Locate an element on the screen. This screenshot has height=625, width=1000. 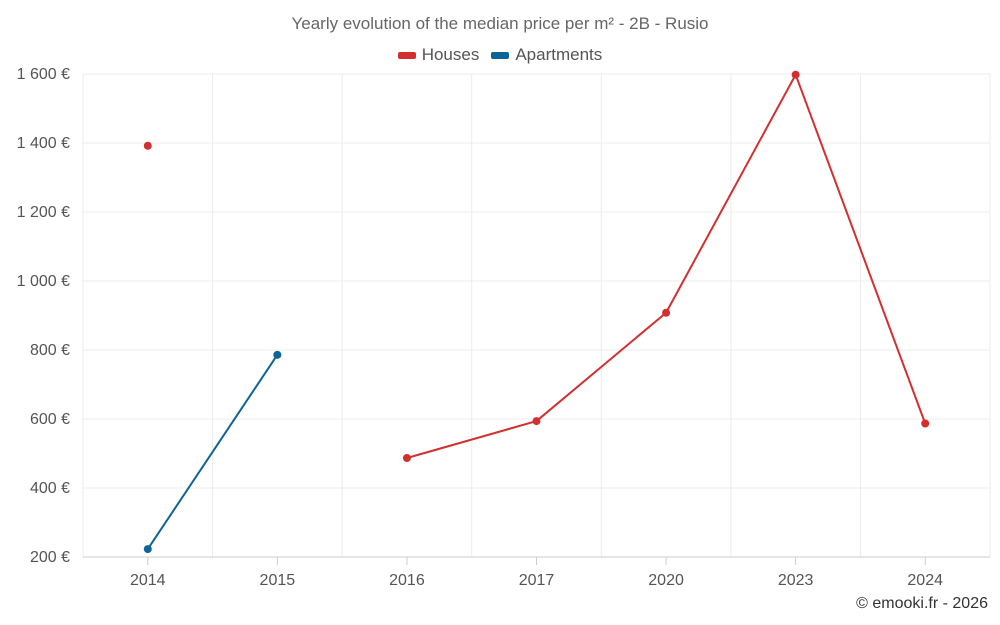
legend-swatch-houses is located at coordinates (406, 55).